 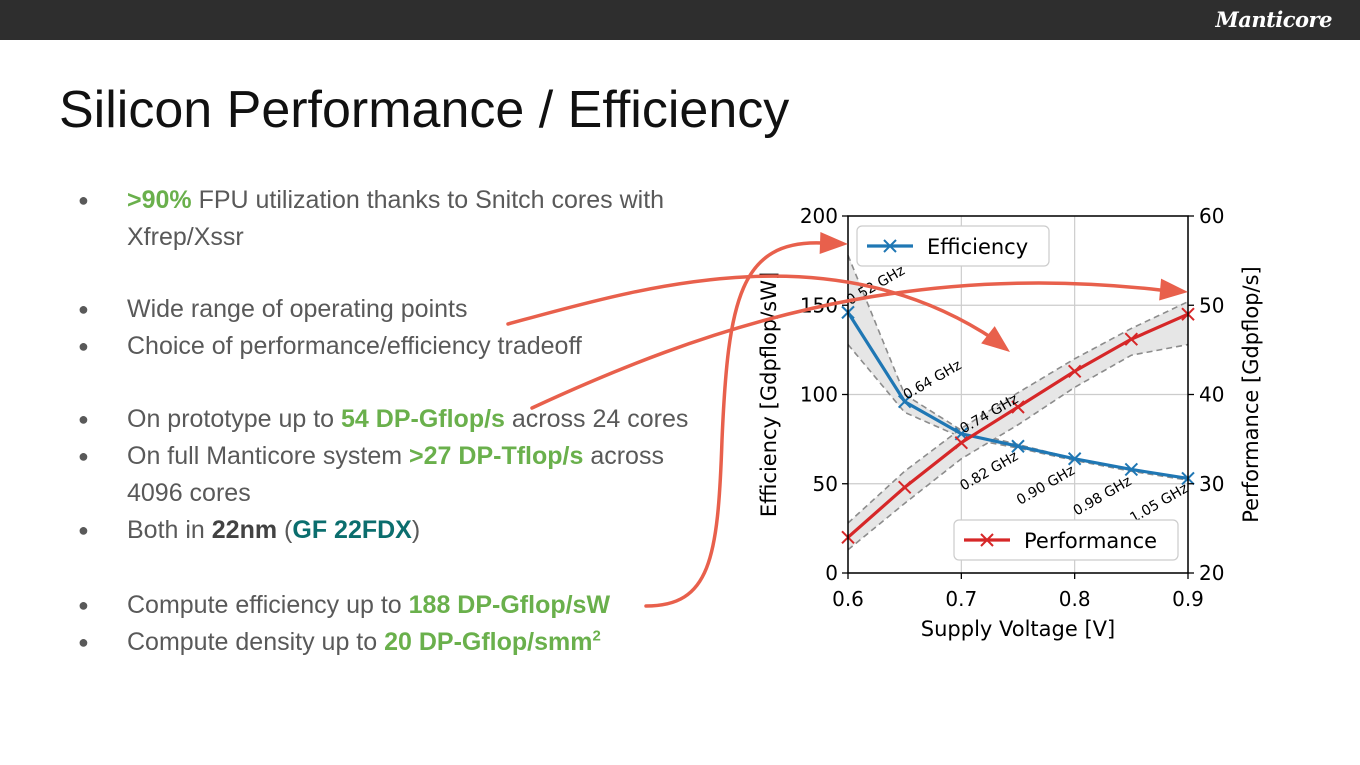 What do you see at coordinates (933, 380) in the screenshot?
I see `frequency-label: 0.64 GHz` at bounding box center [933, 380].